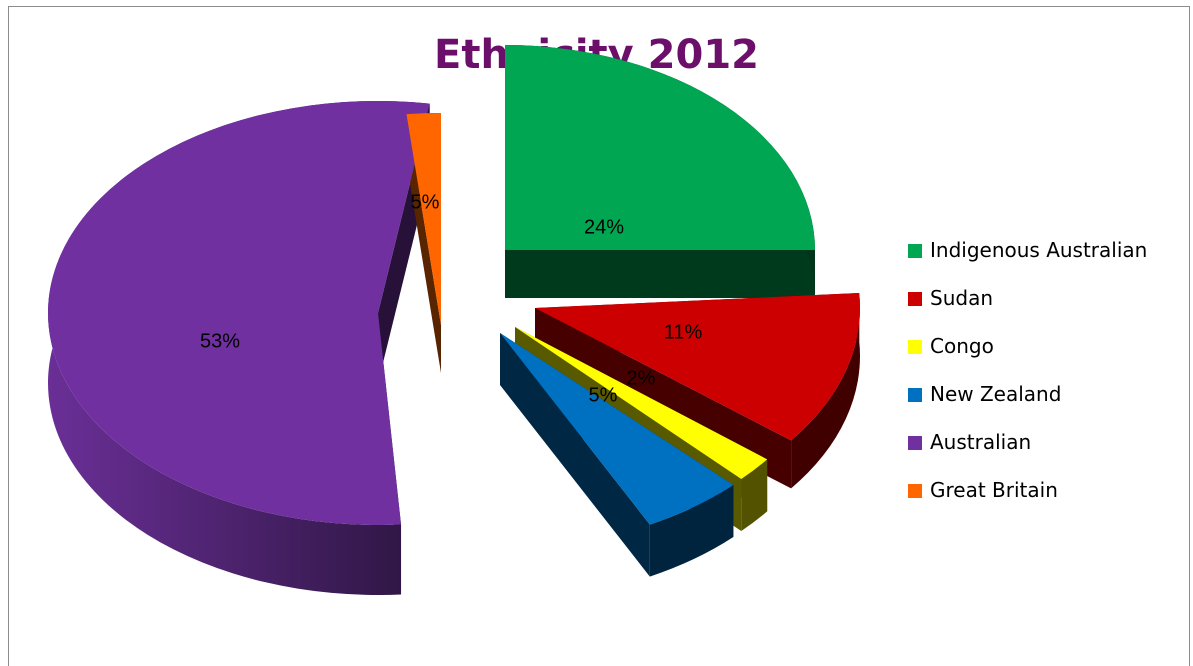 The width and height of the screenshot is (1193, 666). Describe the element at coordinates (425, 202) in the screenshot. I see `data-label-great-britain: 5%` at that location.